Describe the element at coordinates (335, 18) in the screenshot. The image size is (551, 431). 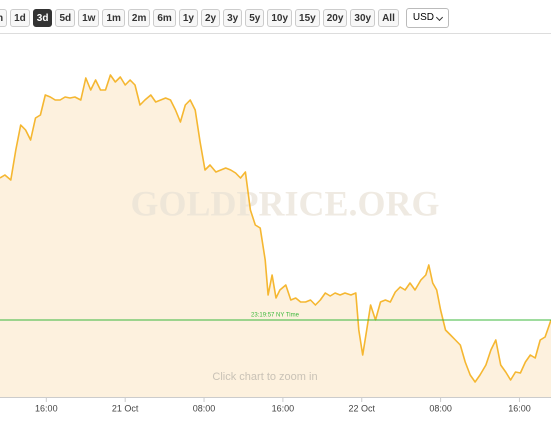
I see `range-button: 20y` at that location.